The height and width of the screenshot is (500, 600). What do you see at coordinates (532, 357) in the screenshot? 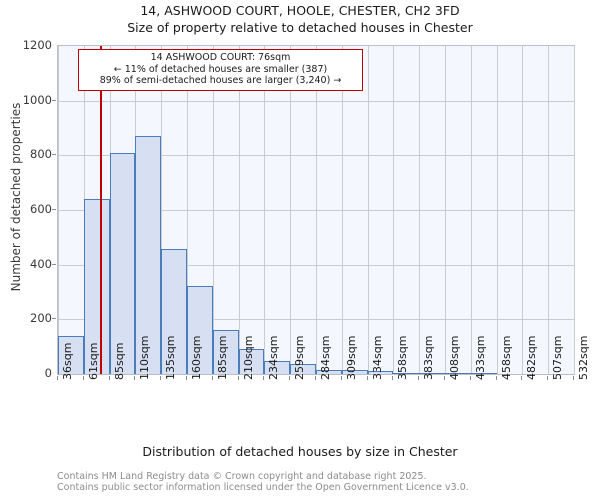
I see `x-tick-label: 482sqm` at bounding box center [532, 357].